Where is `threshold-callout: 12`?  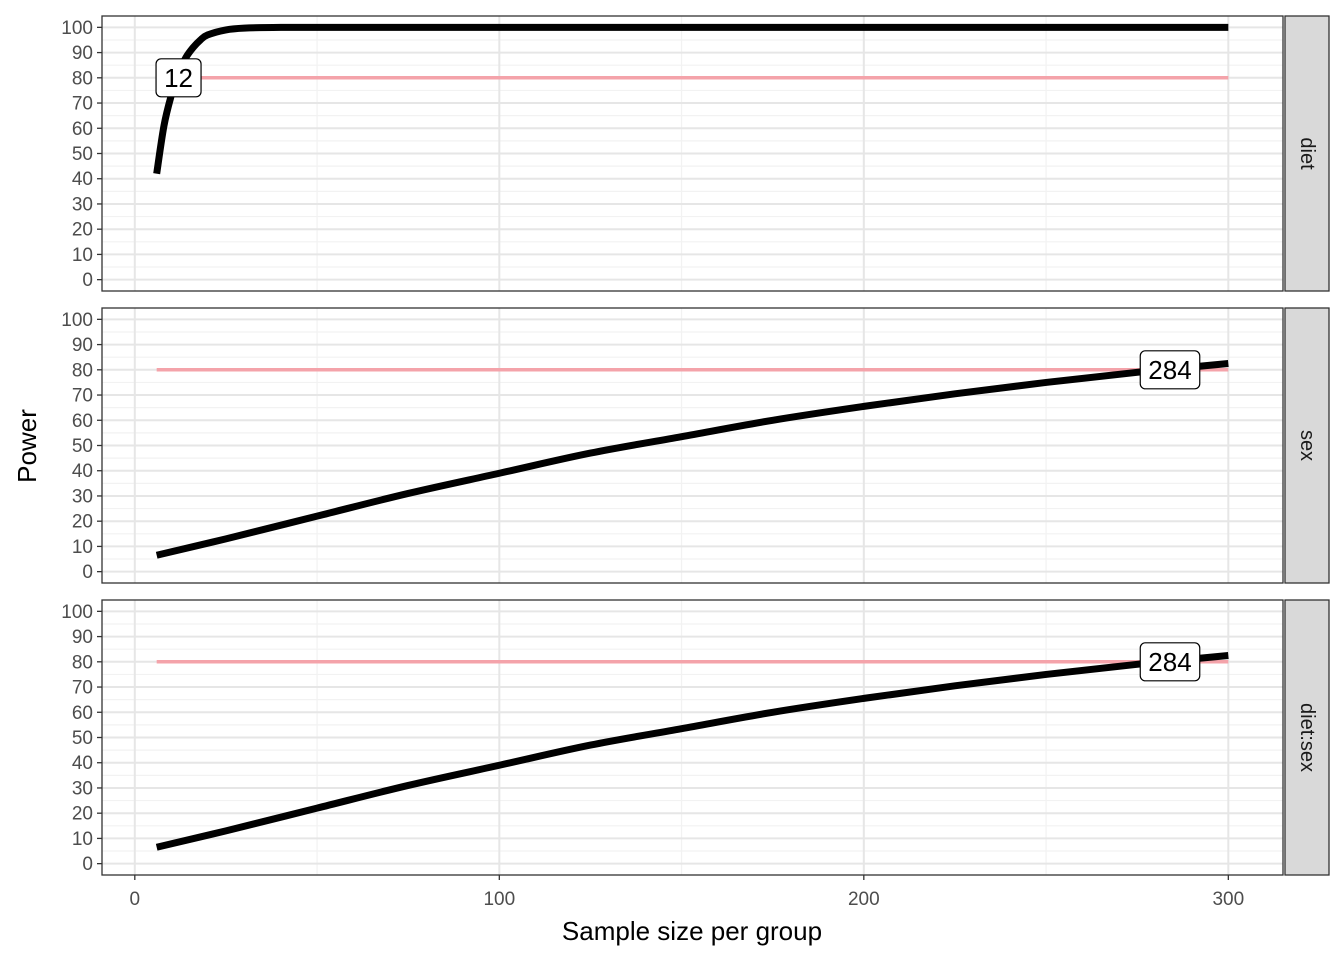
threshold-callout: 12 is located at coordinates (178, 78).